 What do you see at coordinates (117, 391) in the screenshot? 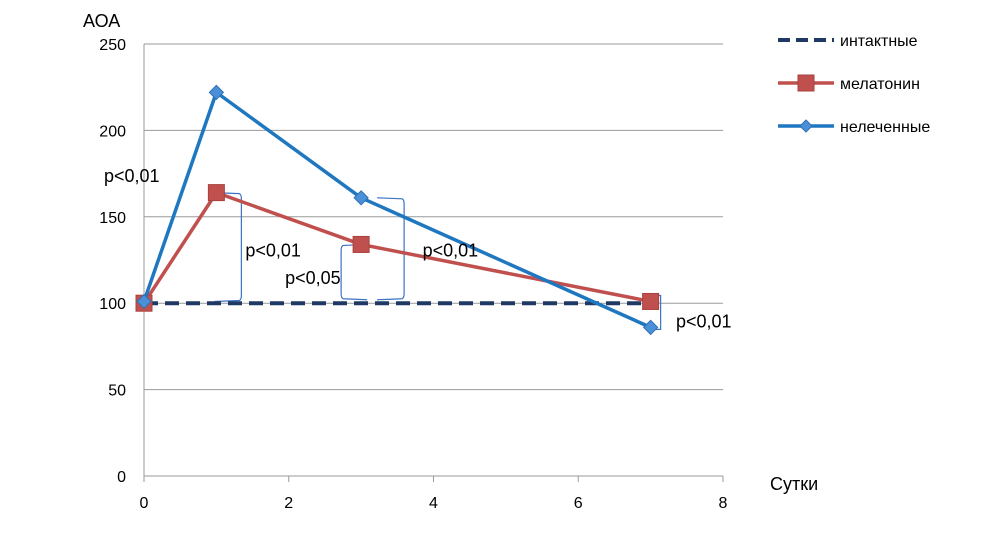
I see `y-tick-label: 50` at bounding box center [117, 391].